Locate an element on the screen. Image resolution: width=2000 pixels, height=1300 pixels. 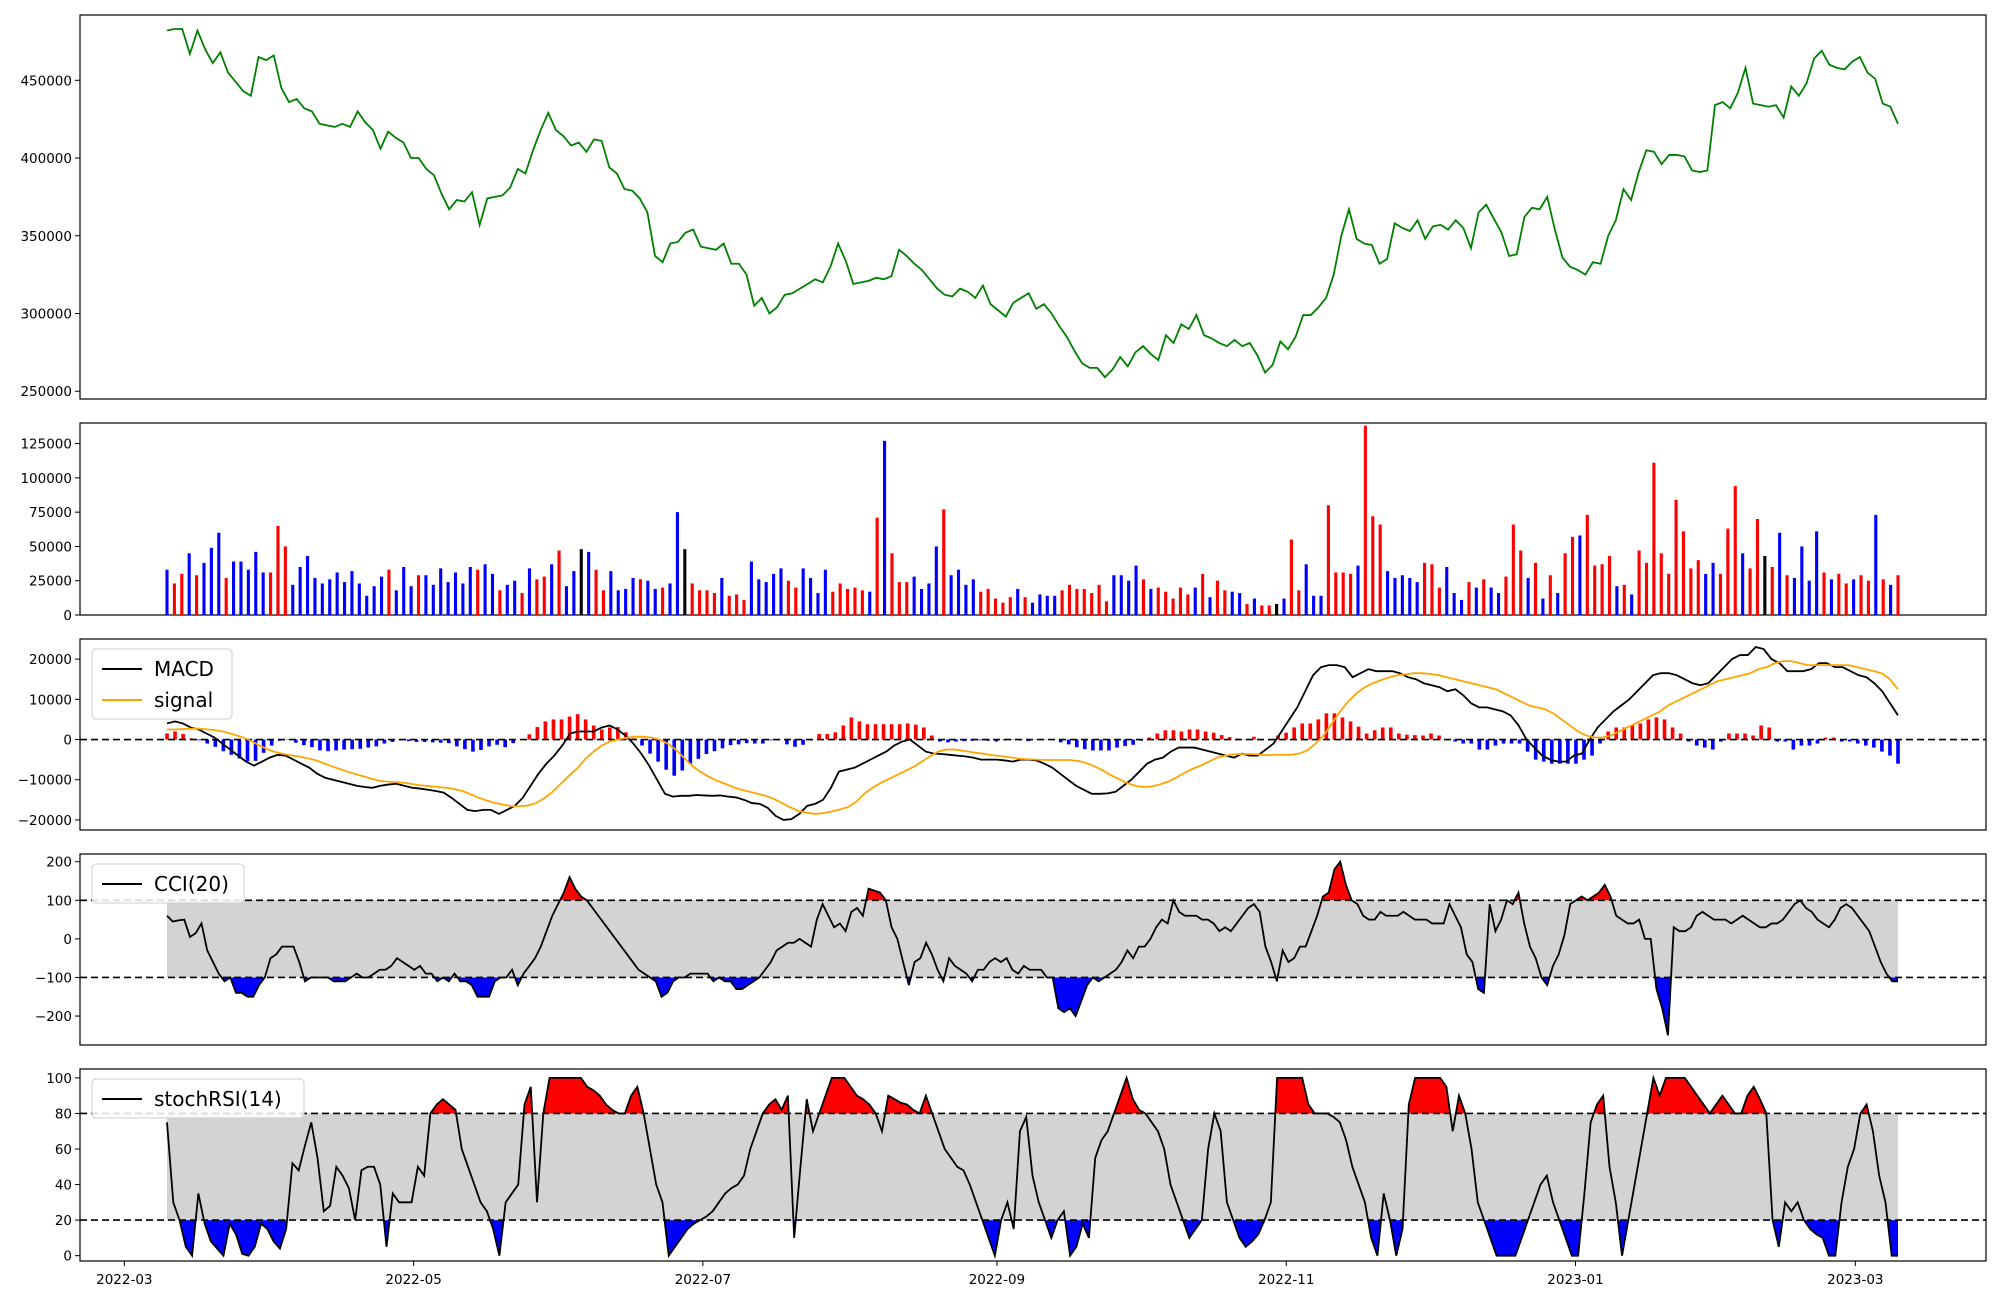
x-tick-label: 2022-11 is located at coordinates (1286, 1280).